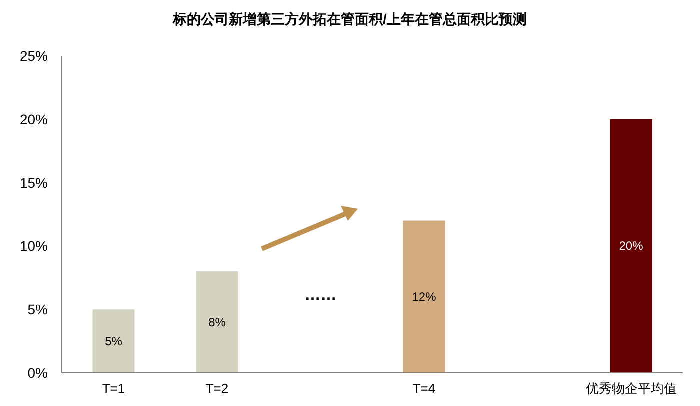  What do you see at coordinates (38, 373) in the screenshot?
I see `y-tick-label: 0%` at bounding box center [38, 373].